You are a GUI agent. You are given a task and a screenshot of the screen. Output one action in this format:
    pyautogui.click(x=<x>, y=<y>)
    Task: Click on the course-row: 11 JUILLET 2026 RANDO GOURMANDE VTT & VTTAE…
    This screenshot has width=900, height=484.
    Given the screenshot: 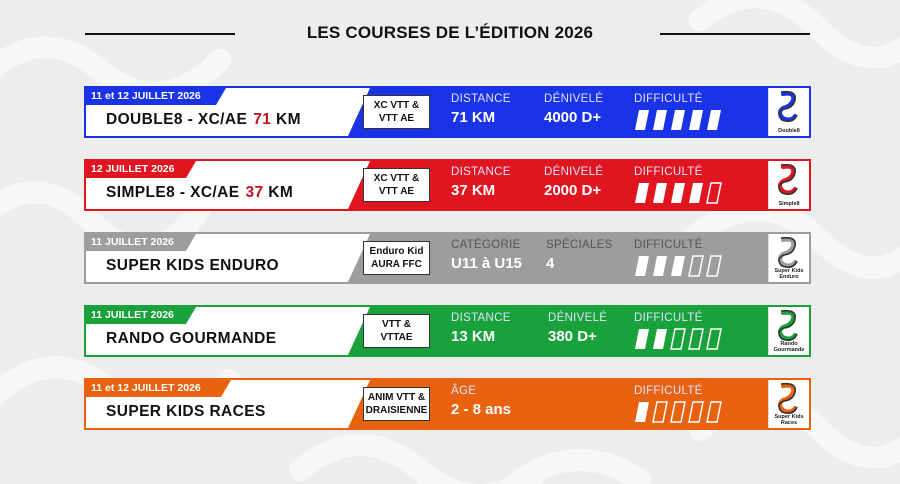 What is the action you would take?
    pyautogui.click(x=447, y=331)
    